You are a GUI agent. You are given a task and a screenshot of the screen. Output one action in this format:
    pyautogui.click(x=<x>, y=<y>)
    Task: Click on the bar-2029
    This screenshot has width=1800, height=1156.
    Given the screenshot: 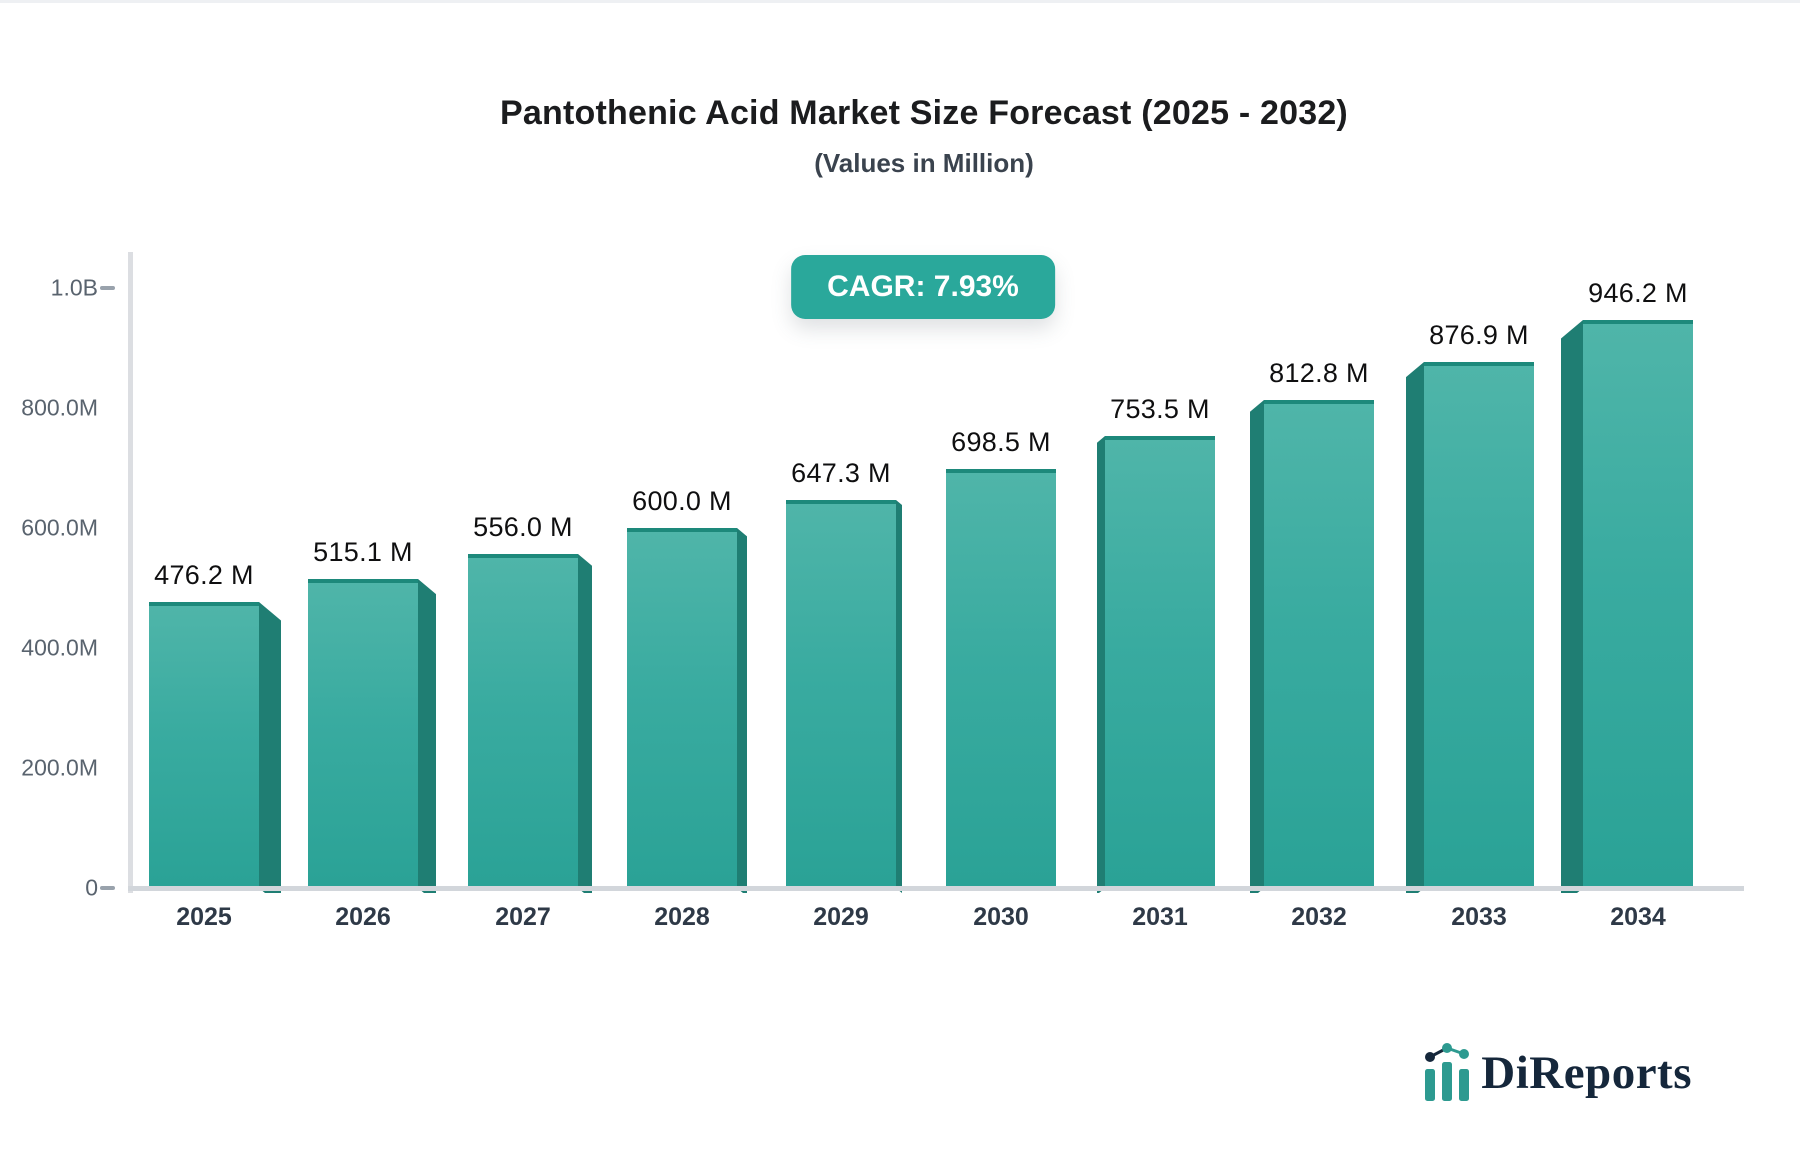 What is the action you would take?
    pyautogui.click(x=841, y=694)
    